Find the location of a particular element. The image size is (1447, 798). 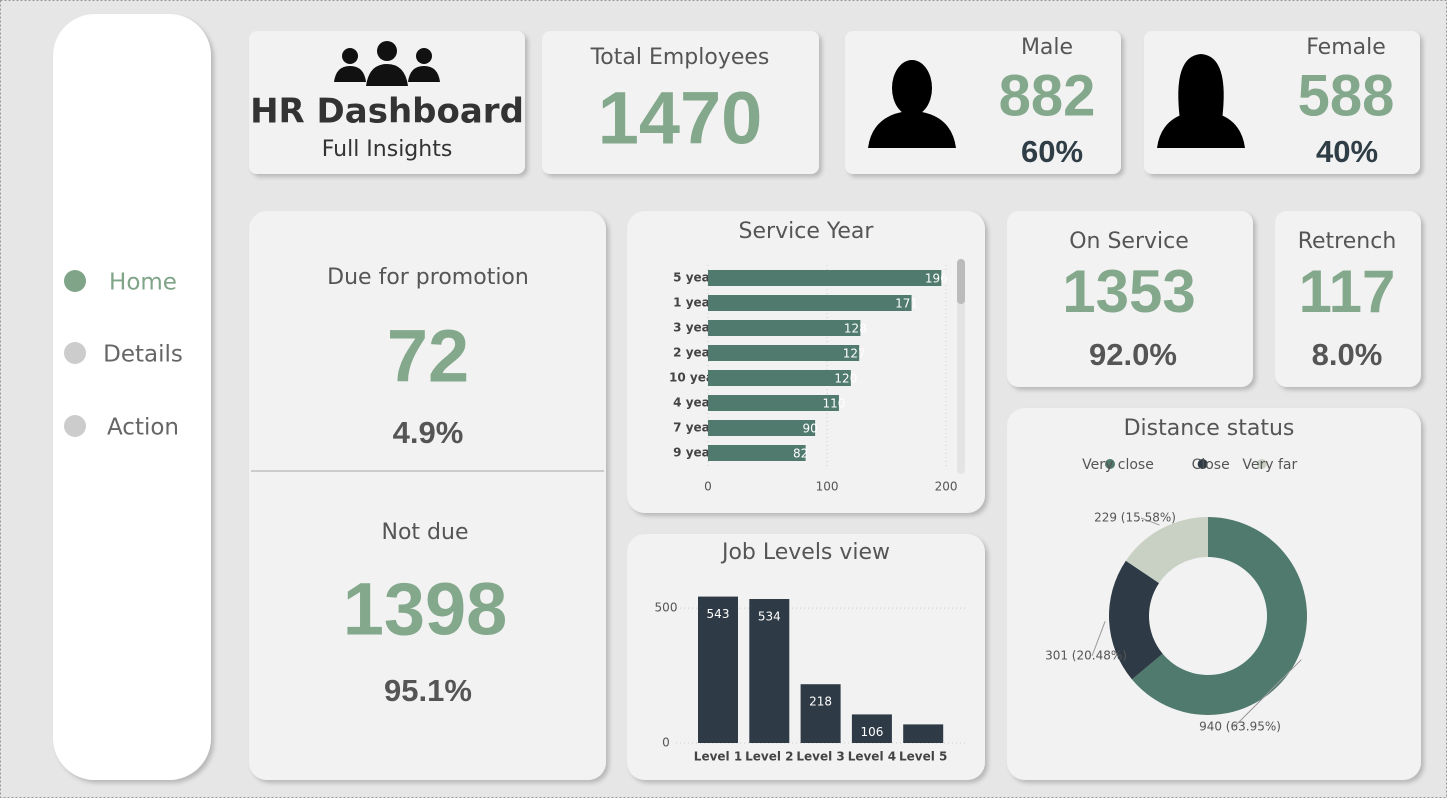

kpi-percent: 40% is located at coordinates (1347, 151).